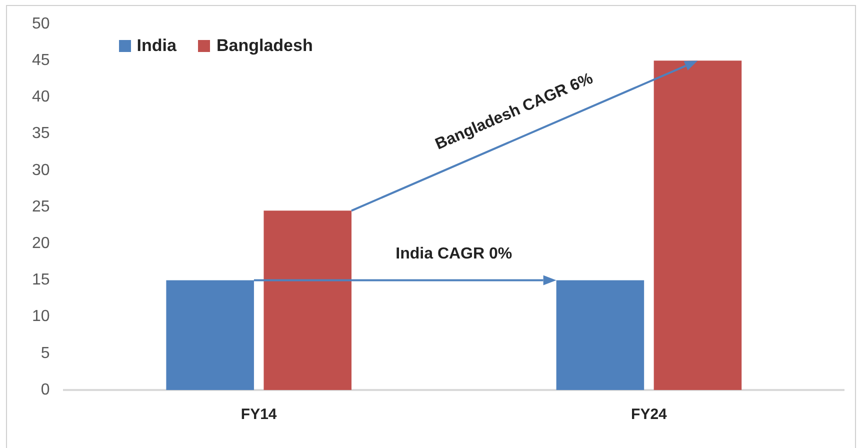 The height and width of the screenshot is (448, 858). Describe the element at coordinates (41, 97) in the screenshot. I see `y-tick-label: 40` at that location.